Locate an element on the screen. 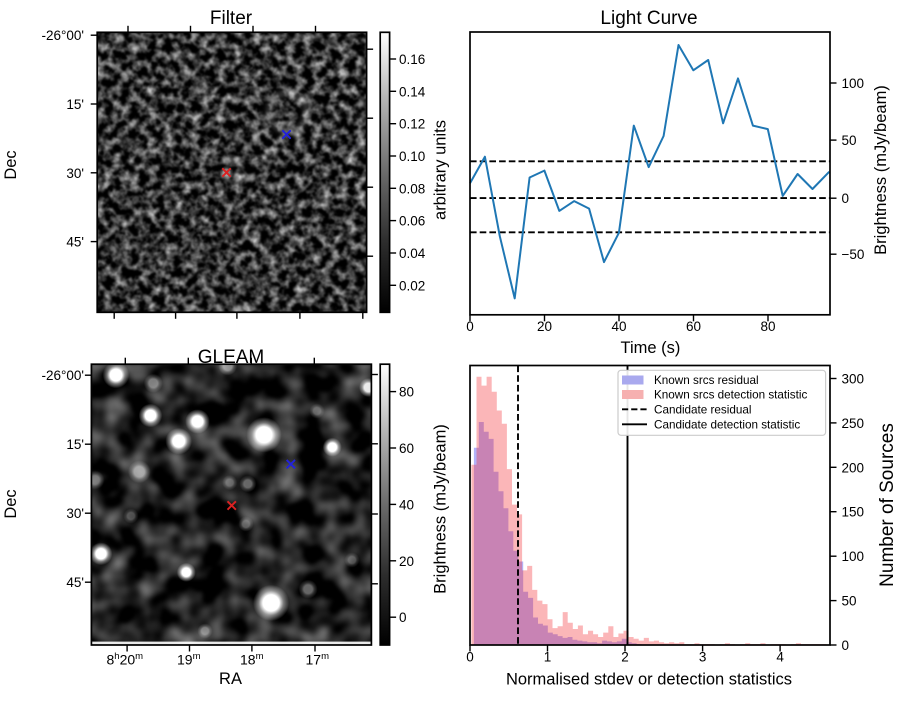 This screenshot has height=704, width=898. svg-text: 250 is located at coordinates (853, 423).